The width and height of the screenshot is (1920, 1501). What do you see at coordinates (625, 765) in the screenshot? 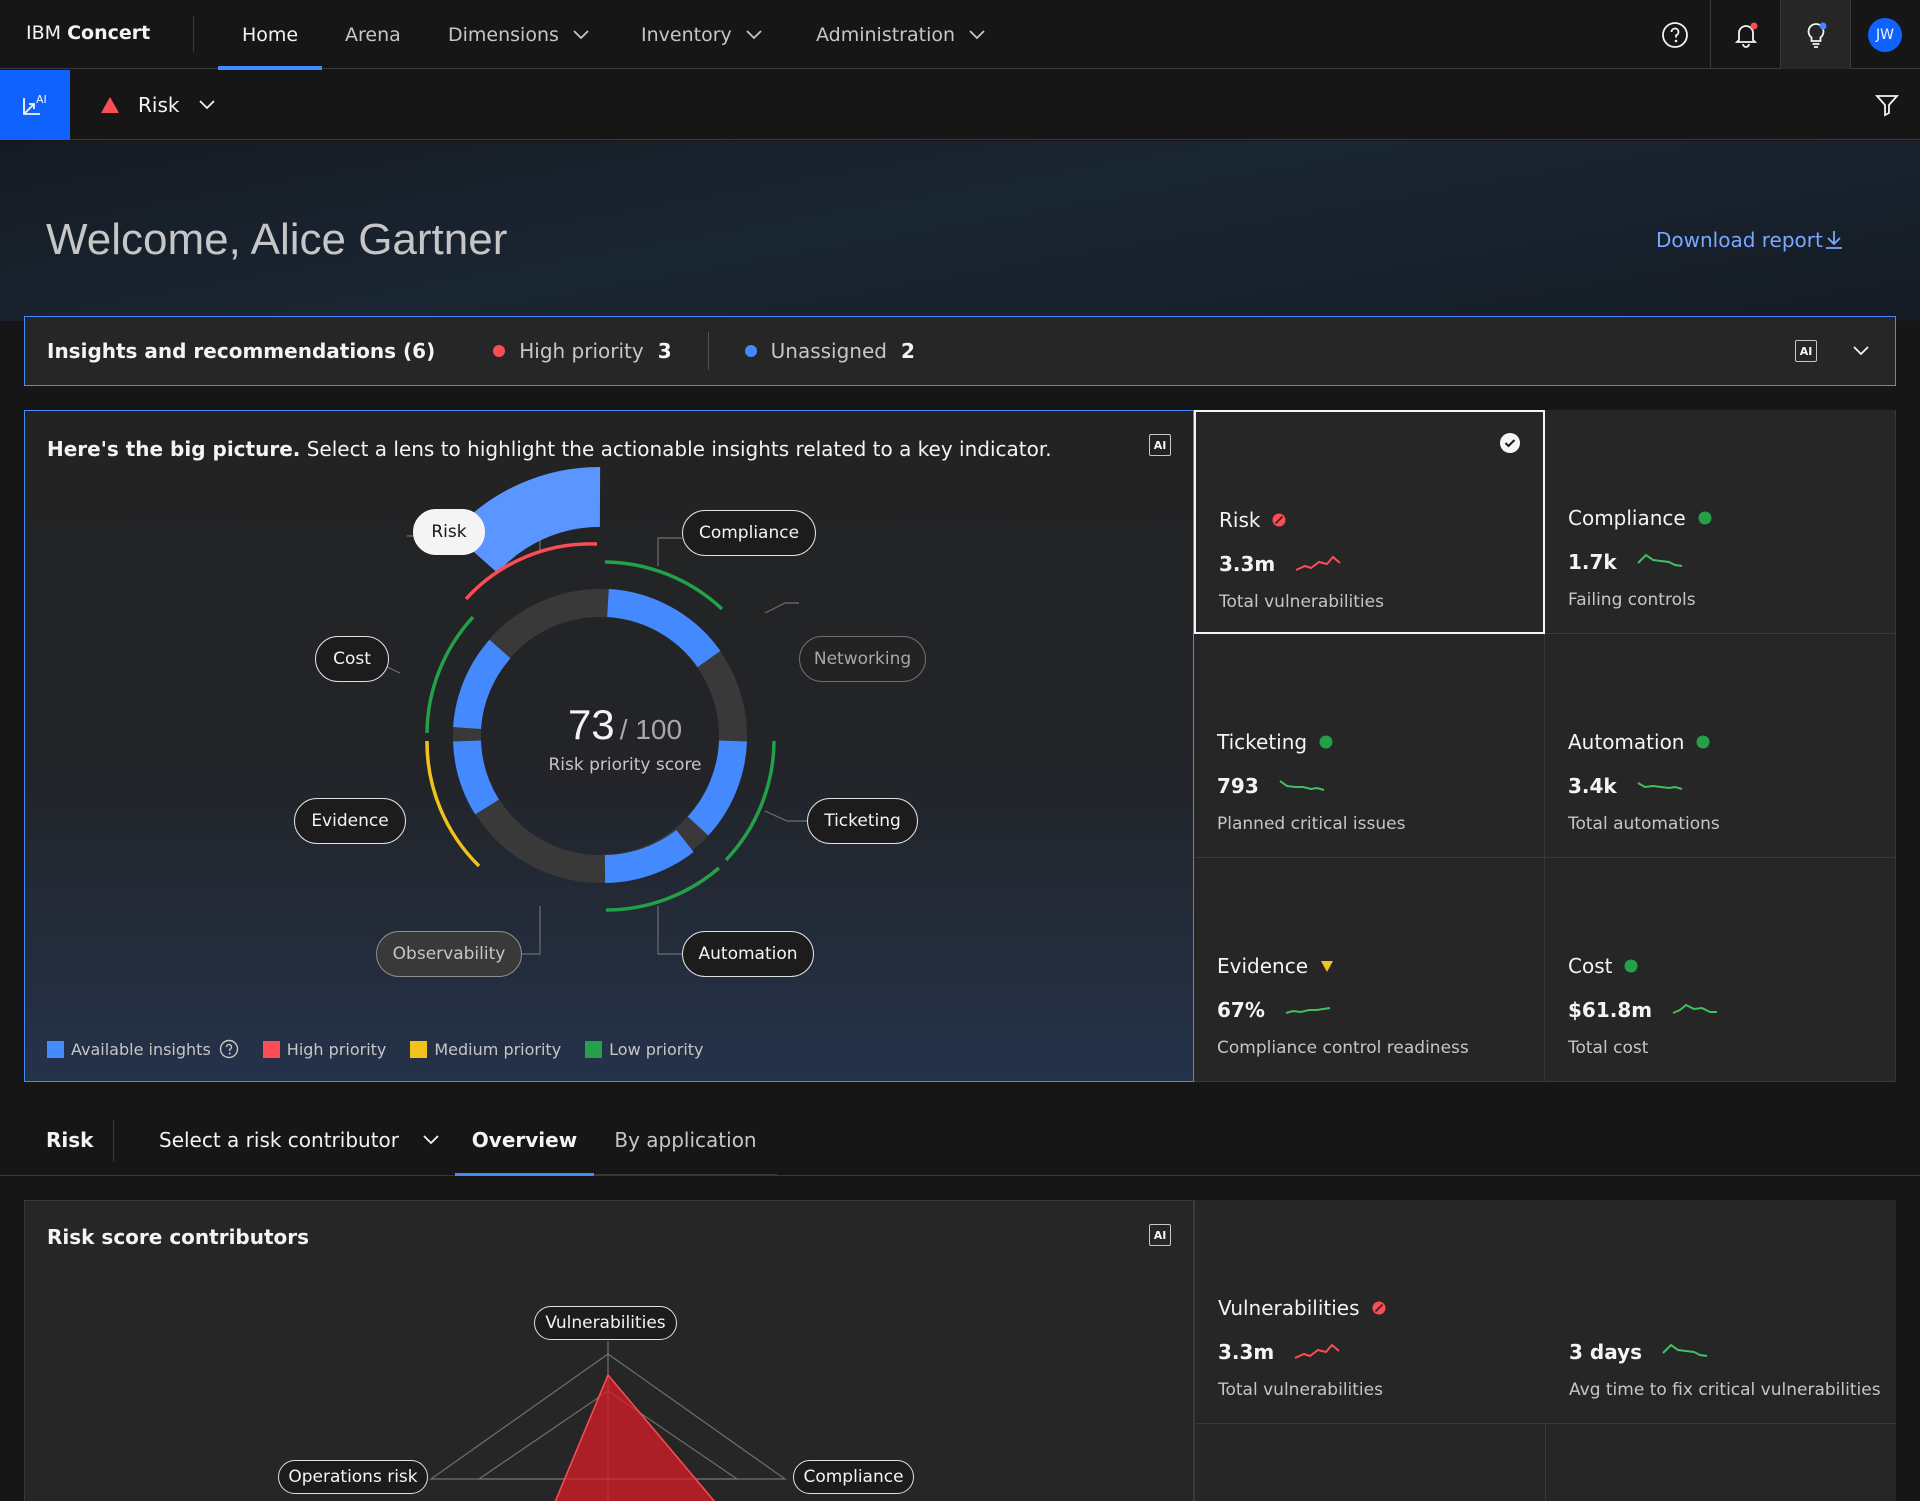
I see `risk-score-label: Risk priority score` at bounding box center [625, 765].